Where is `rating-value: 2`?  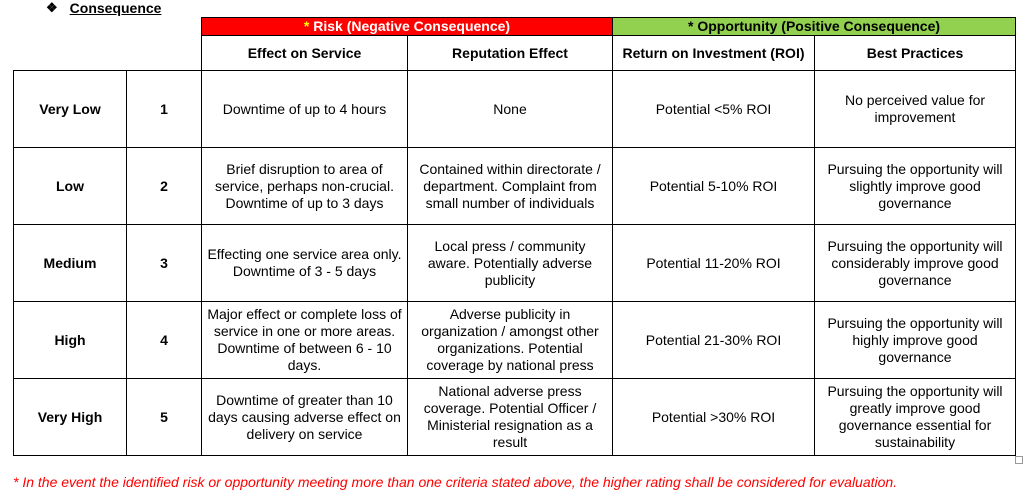
rating-value: 2 is located at coordinates (164, 186).